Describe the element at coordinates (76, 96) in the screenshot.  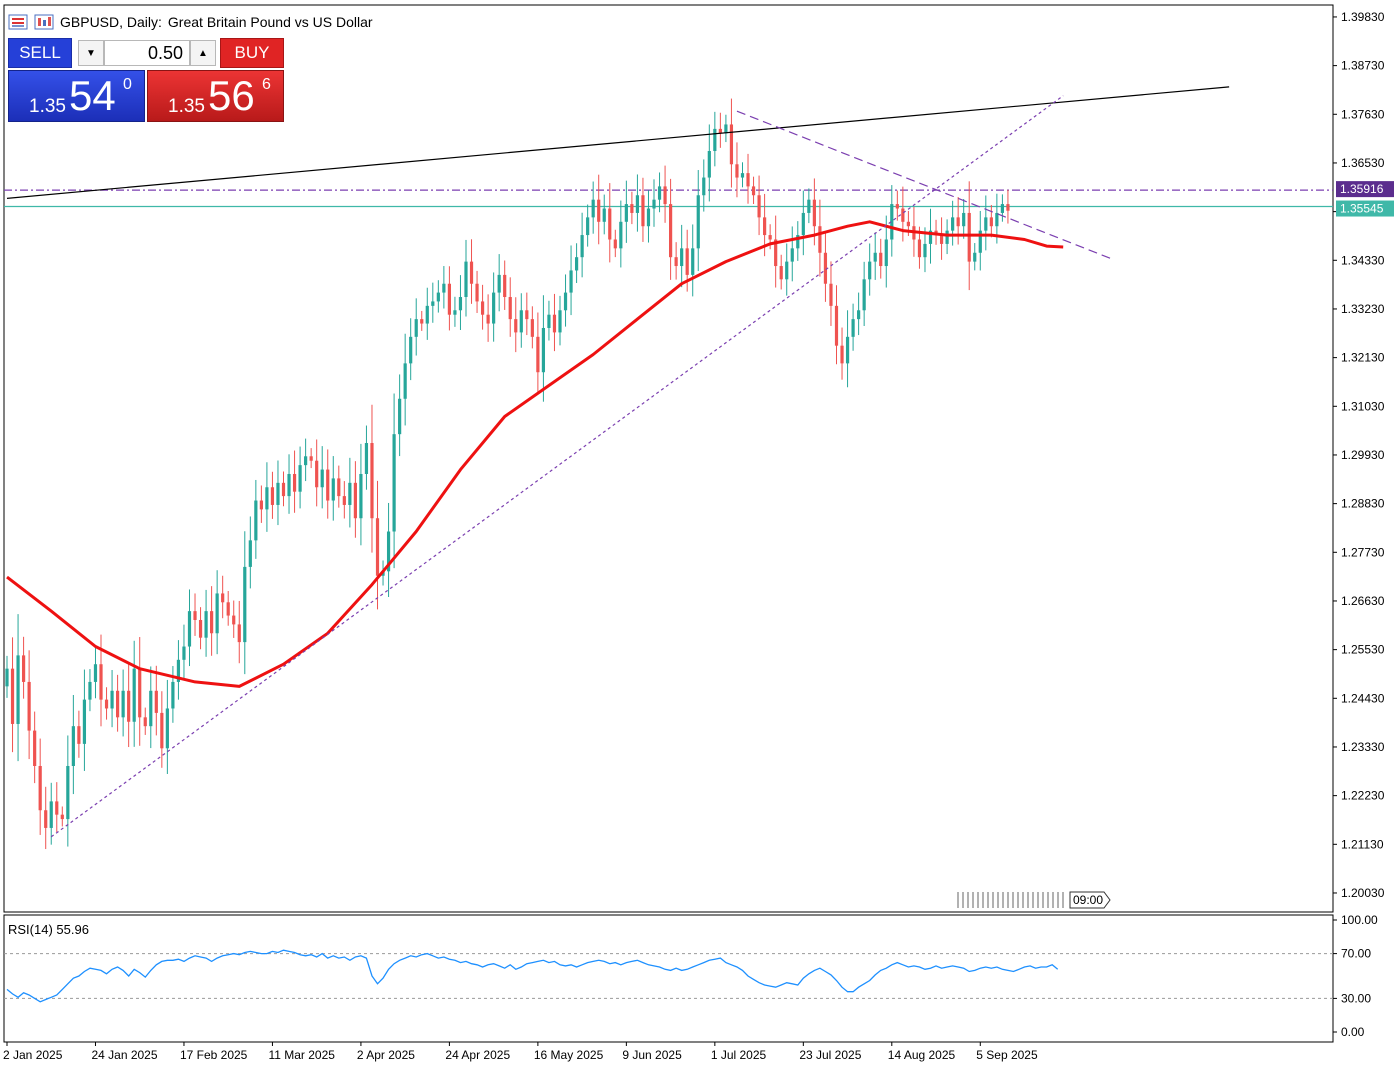
I see `bid-price-box: 1.35 54 0` at that location.